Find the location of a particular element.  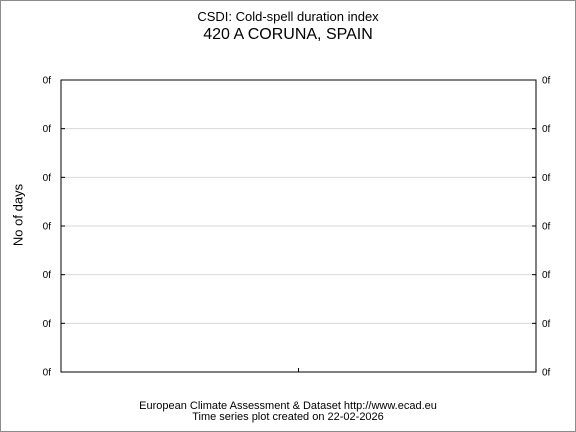

chart-subtitle: 420 A CORUNA, SPAIN is located at coordinates (288, 34).